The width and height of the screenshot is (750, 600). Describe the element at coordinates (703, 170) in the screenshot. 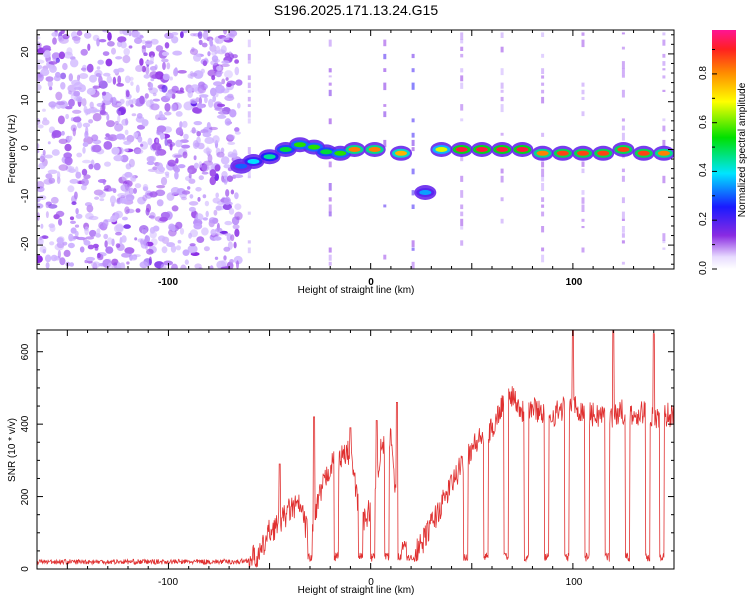

I see `colorbar-tick-label: 0.4` at that location.